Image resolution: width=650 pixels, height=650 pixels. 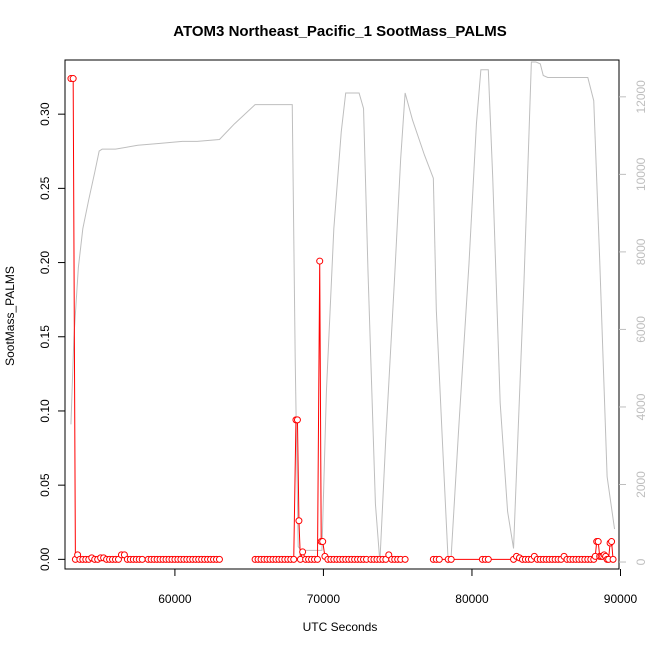 I want to click on x-tick-label: 90000, so click(x=621, y=599).